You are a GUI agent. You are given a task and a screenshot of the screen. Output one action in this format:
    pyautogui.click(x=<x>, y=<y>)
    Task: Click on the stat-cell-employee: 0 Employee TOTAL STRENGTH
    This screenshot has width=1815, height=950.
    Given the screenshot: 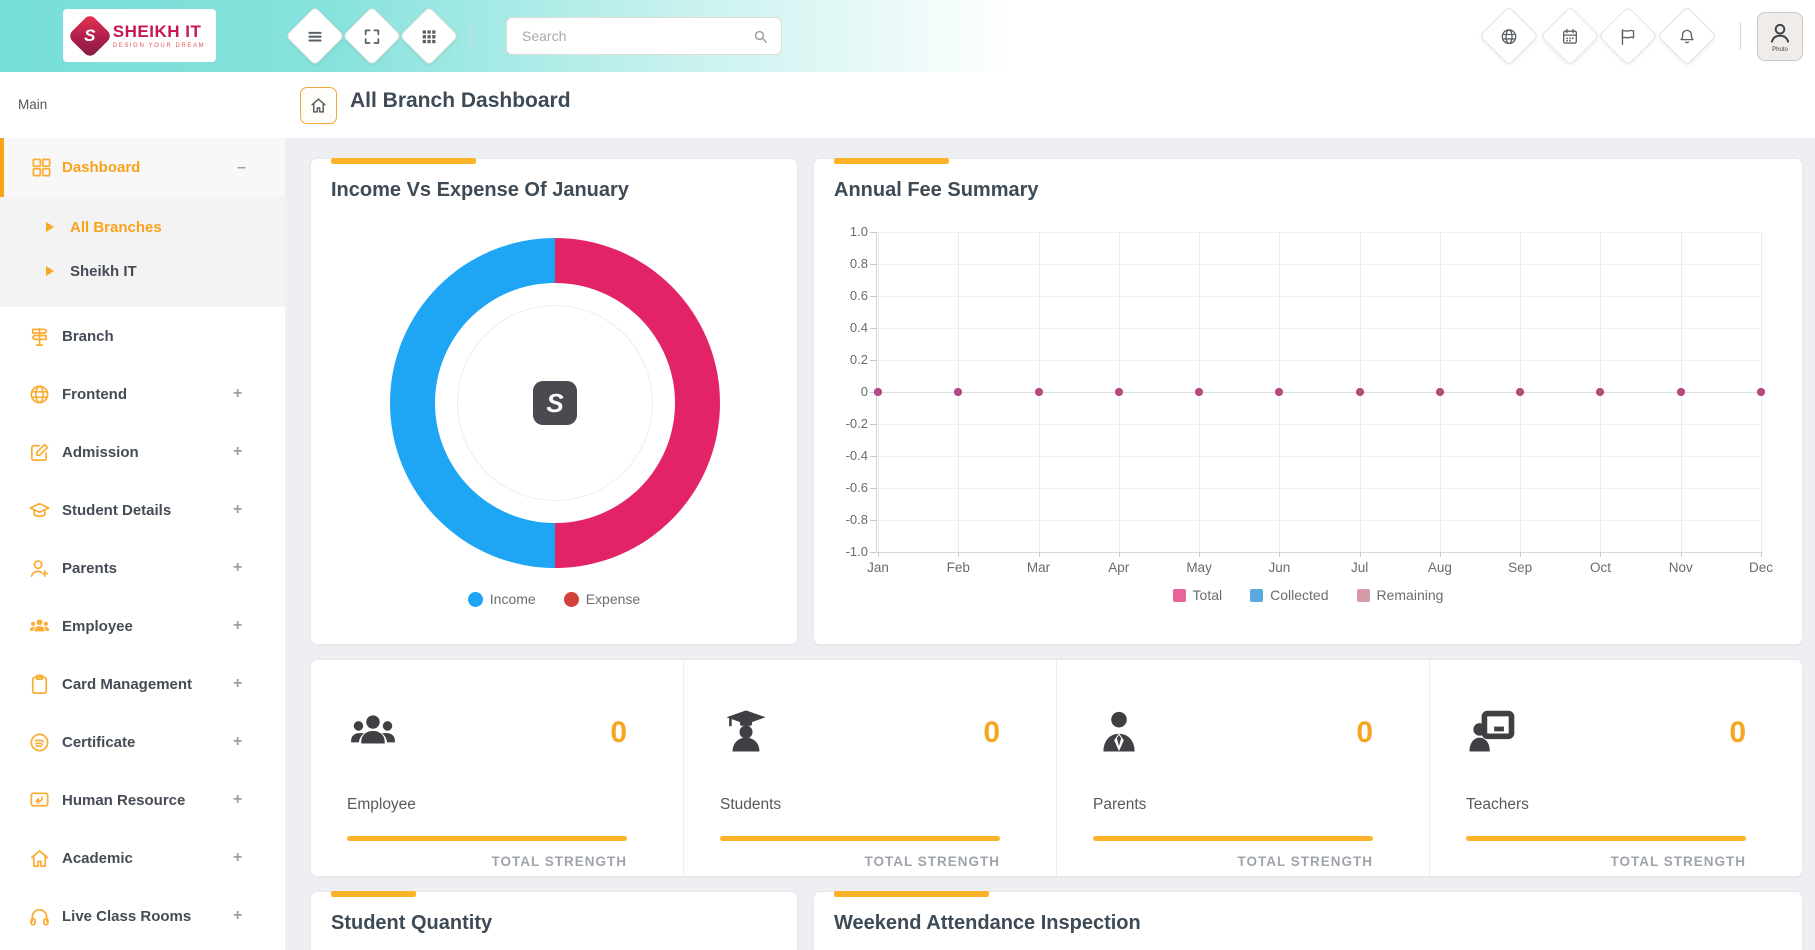 What is the action you would take?
    pyautogui.click(x=497, y=768)
    